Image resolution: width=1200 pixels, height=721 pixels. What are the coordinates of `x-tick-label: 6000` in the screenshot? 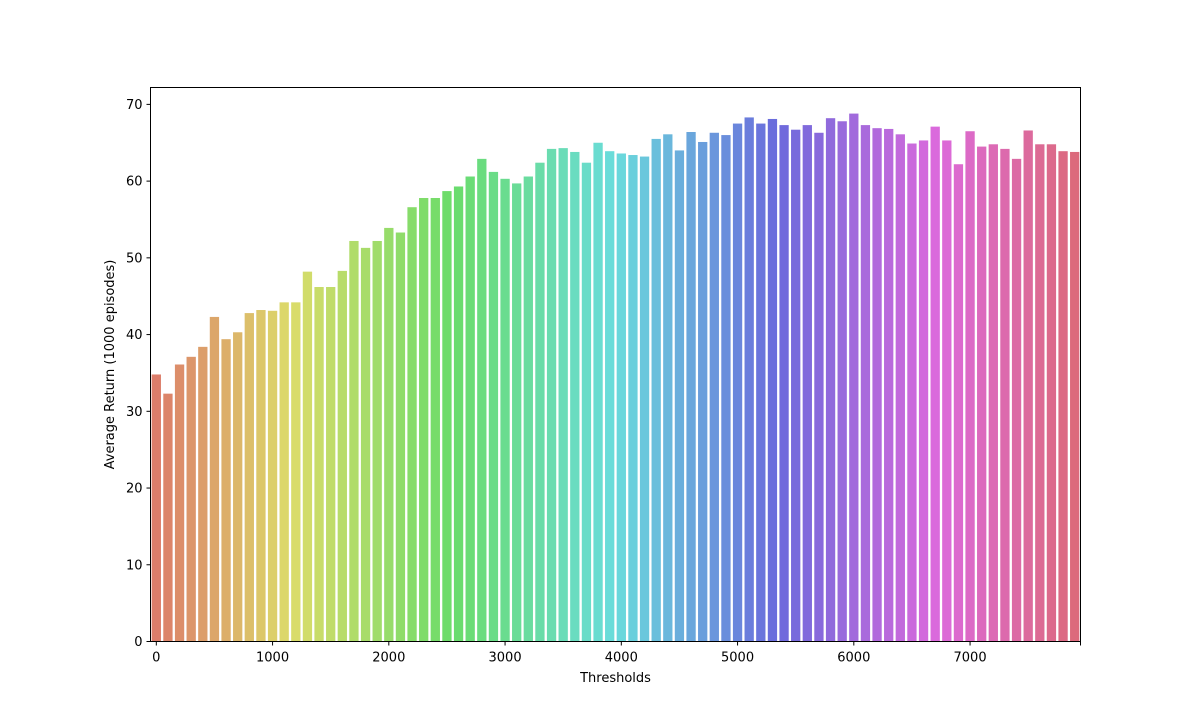 It's located at (853, 658).